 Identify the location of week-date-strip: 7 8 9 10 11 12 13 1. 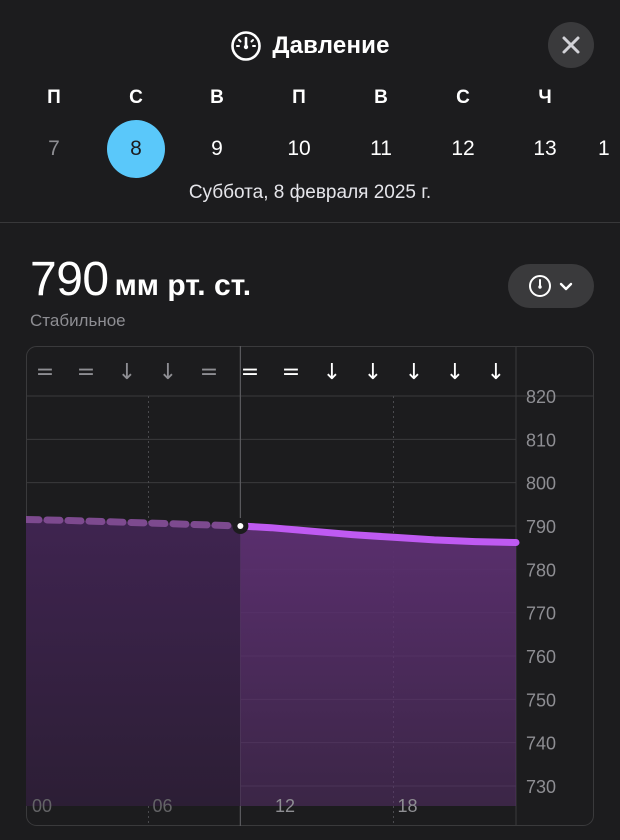
(310, 149).